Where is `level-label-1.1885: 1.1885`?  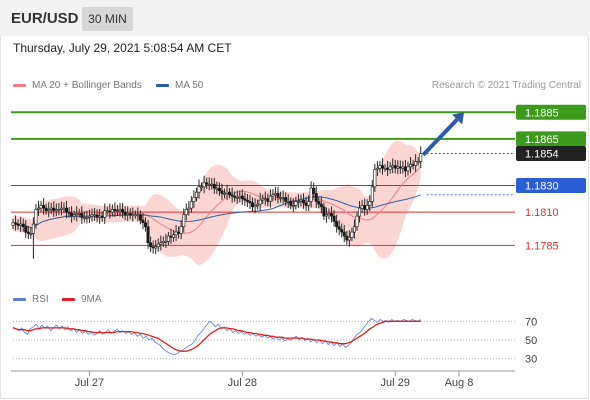 level-label-1.1885: 1.1885 is located at coordinates (542, 113).